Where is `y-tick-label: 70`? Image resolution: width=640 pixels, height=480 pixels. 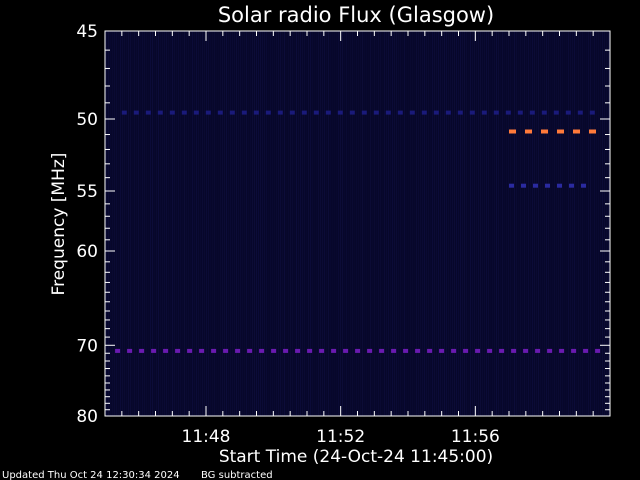 y-tick-label: 70 is located at coordinates (87, 346).